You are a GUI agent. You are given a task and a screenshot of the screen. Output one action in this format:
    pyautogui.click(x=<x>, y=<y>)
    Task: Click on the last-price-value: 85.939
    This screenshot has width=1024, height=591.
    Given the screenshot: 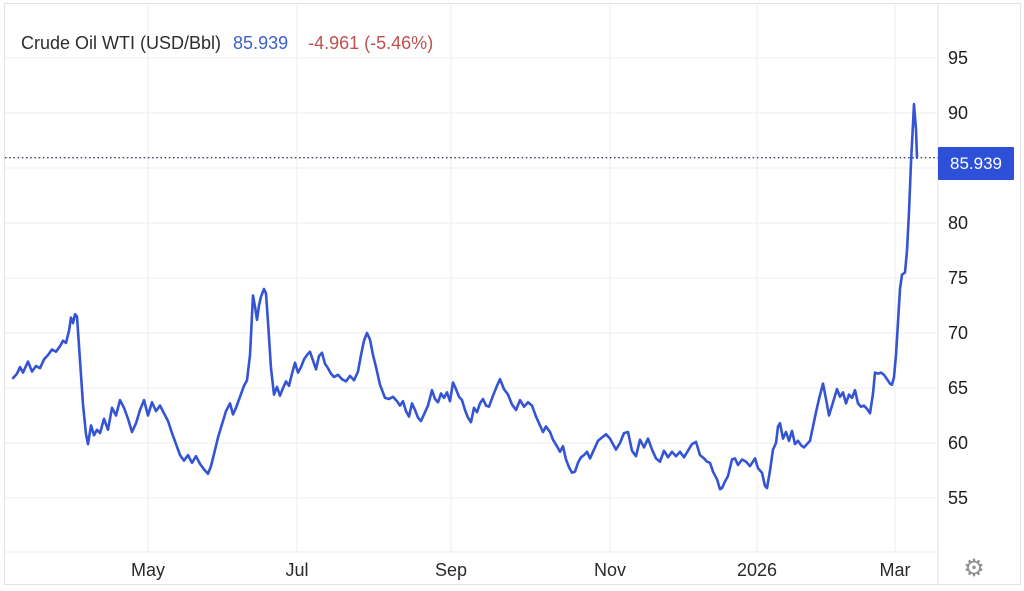 What is the action you would take?
    pyautogui.click(x=261, y=43)
    